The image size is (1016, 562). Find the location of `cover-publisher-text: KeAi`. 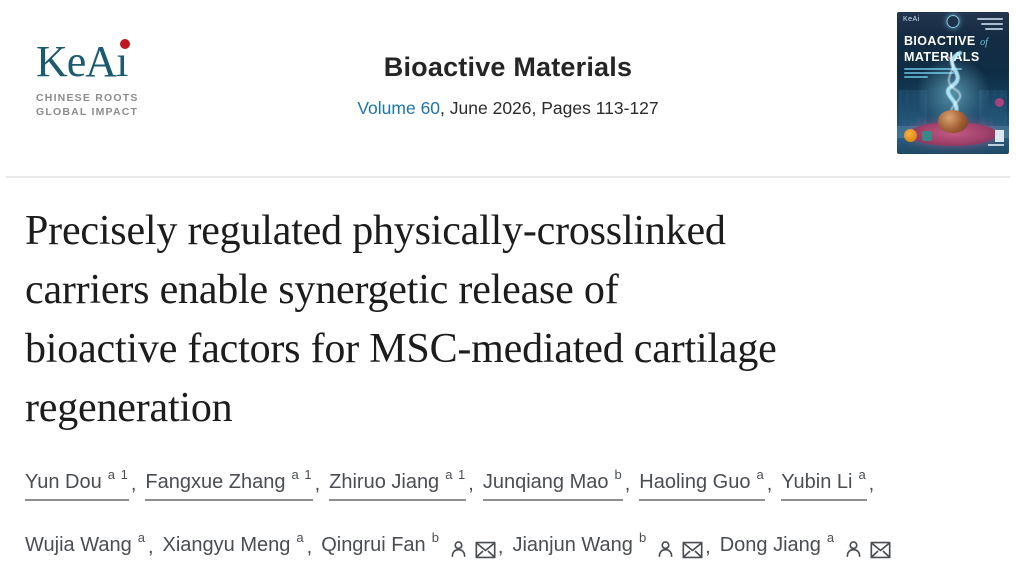

cover-publisher-text: KeAi is located at coordinates (911, 19).